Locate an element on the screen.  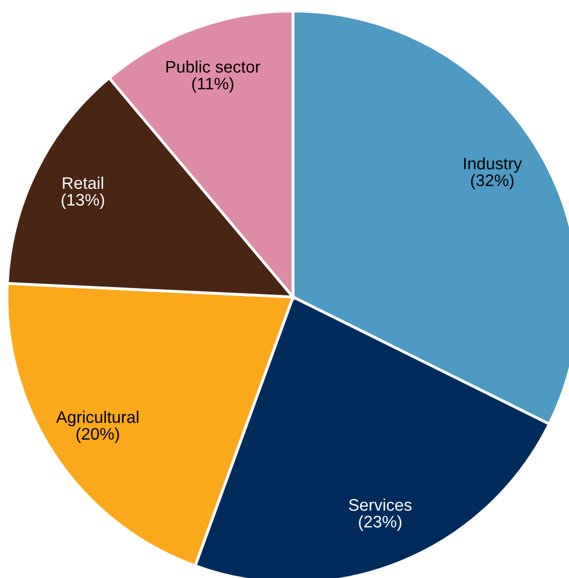
data-label: (20%) is located at coordinates (97, 436).